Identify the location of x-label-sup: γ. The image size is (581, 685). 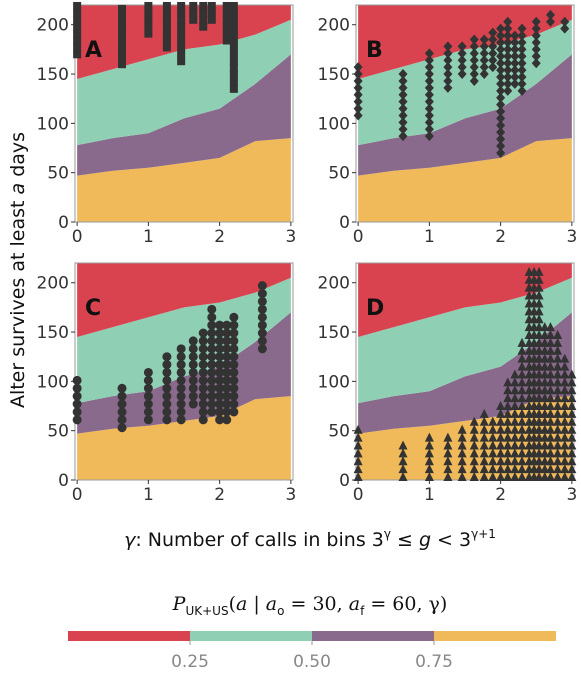
(387, 534).